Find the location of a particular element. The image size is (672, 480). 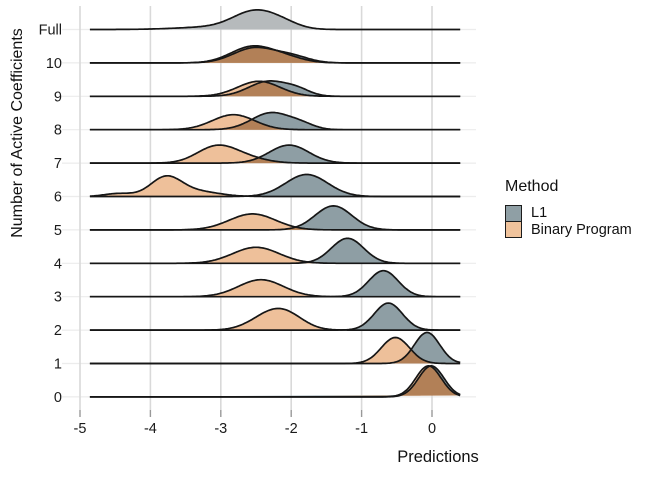

y-tick-label: Full is located at coordinates (50, 31).